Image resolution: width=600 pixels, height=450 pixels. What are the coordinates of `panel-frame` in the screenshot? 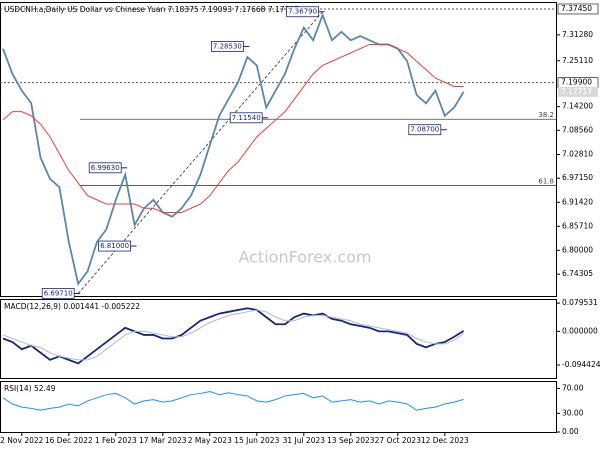 It's located at (278, 407).